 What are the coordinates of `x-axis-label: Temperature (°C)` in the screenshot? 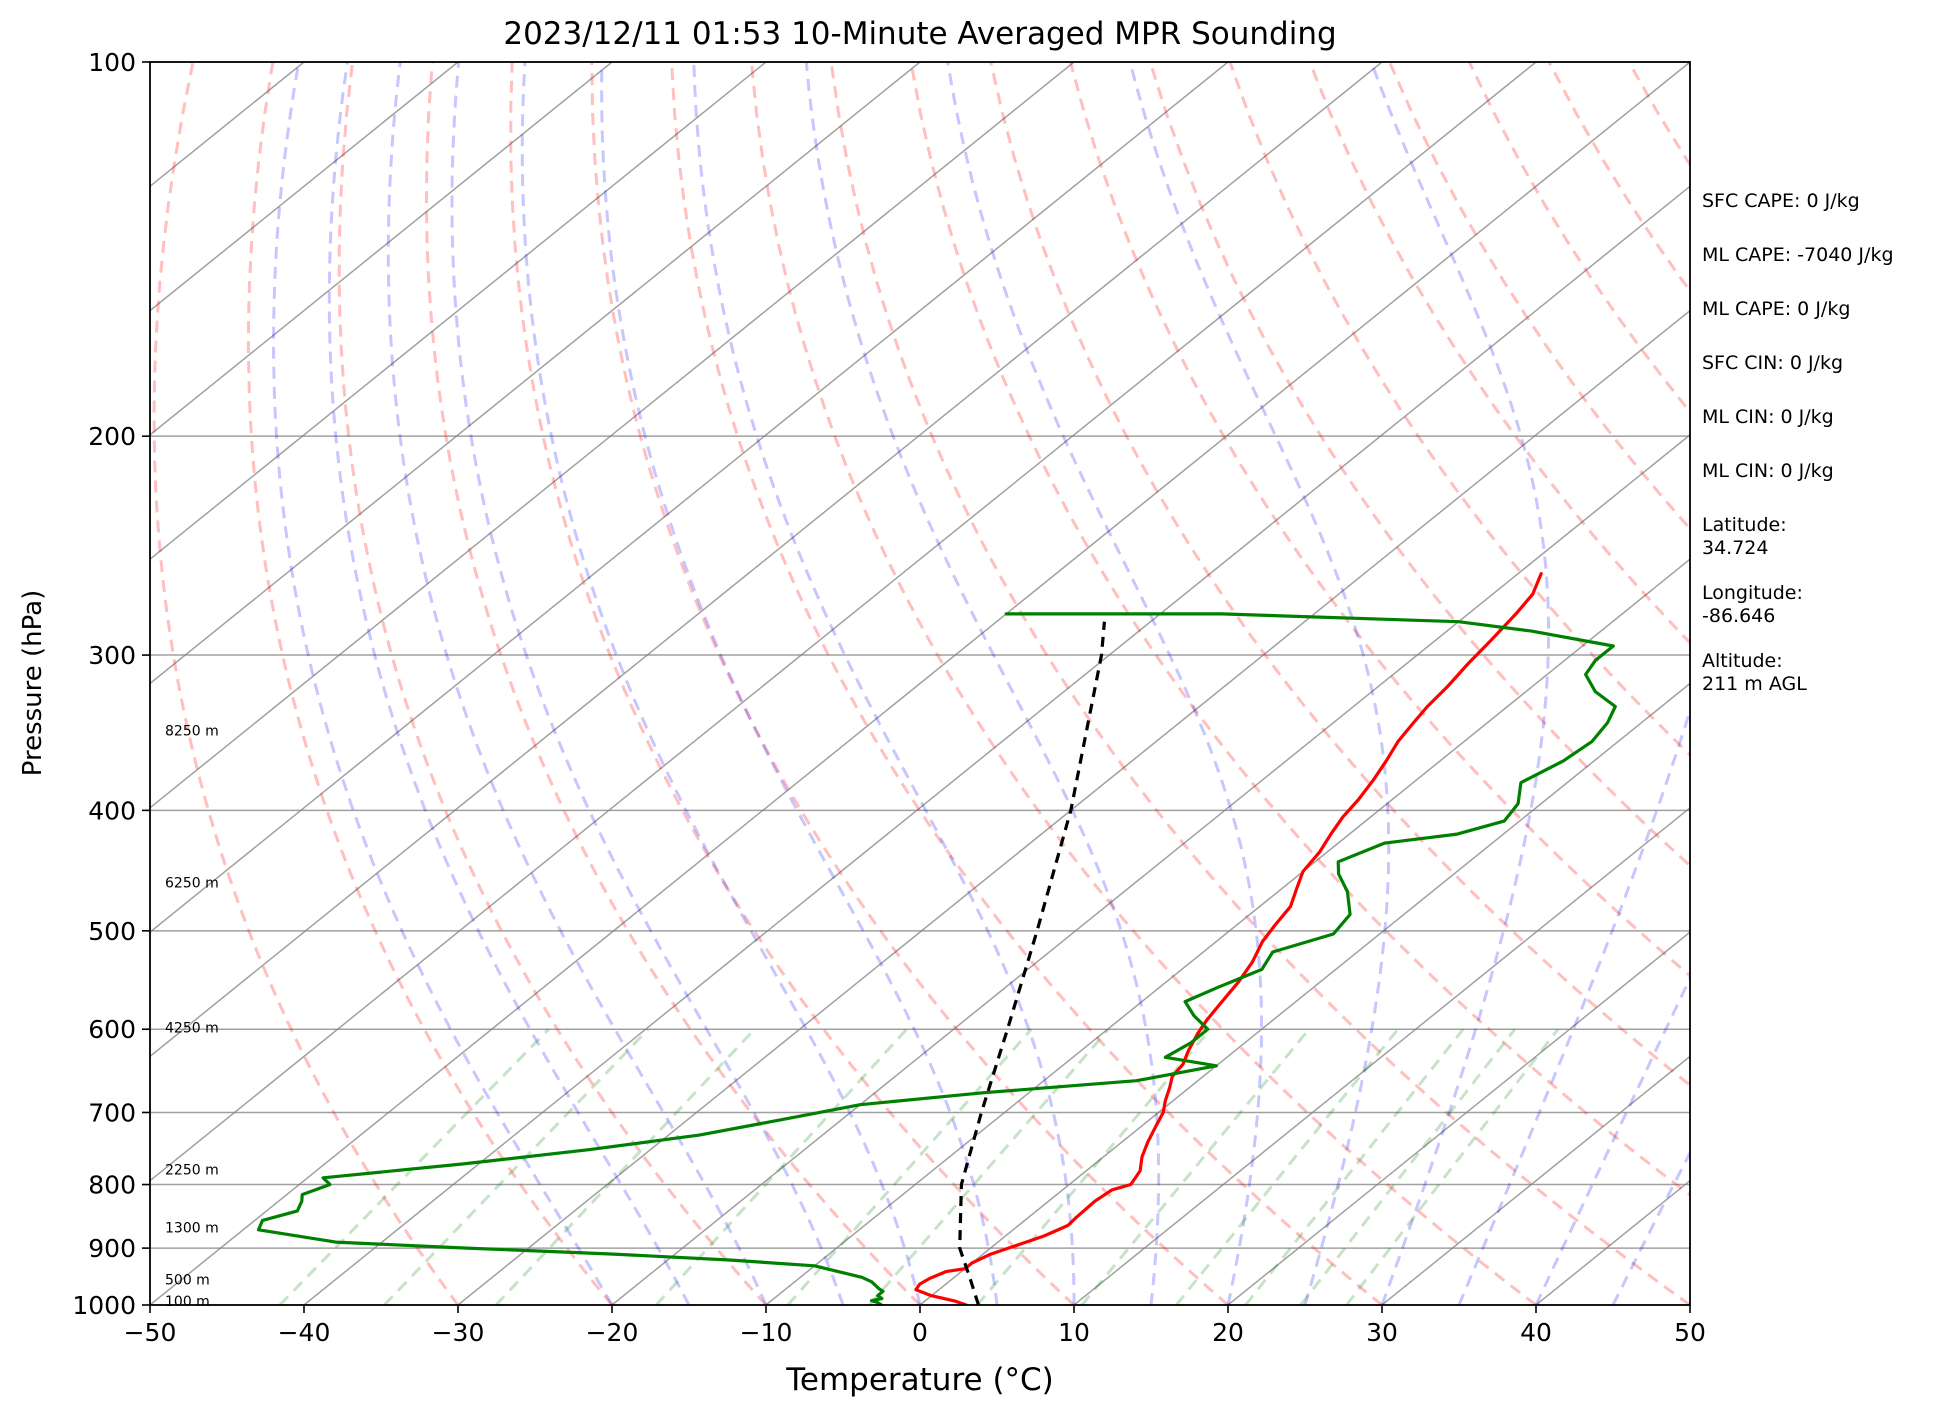 It's located at (919, 1380).